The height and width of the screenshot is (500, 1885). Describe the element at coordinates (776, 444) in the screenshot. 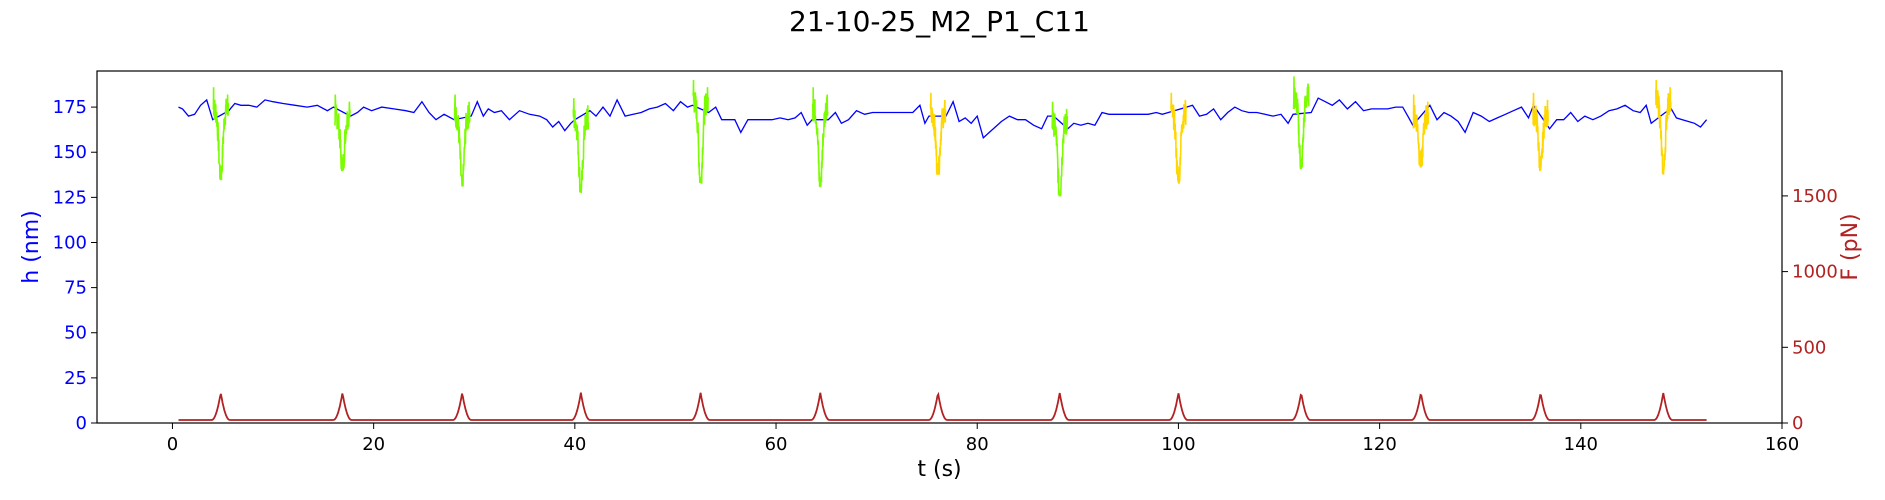

I see `x-tick-label: 60` at that location.